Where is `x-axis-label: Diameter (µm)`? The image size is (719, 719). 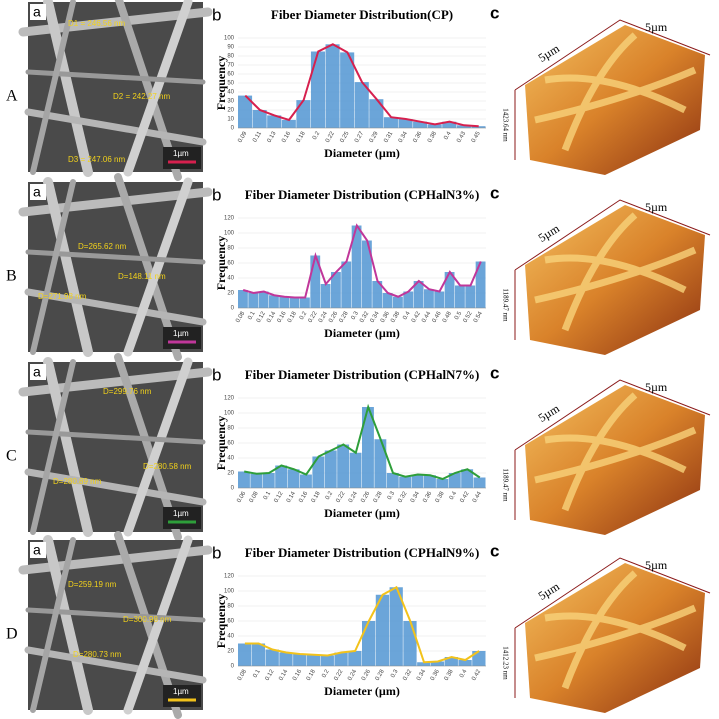
x-axis-label: Diameter (µm) is located at coordinates (362, 153).